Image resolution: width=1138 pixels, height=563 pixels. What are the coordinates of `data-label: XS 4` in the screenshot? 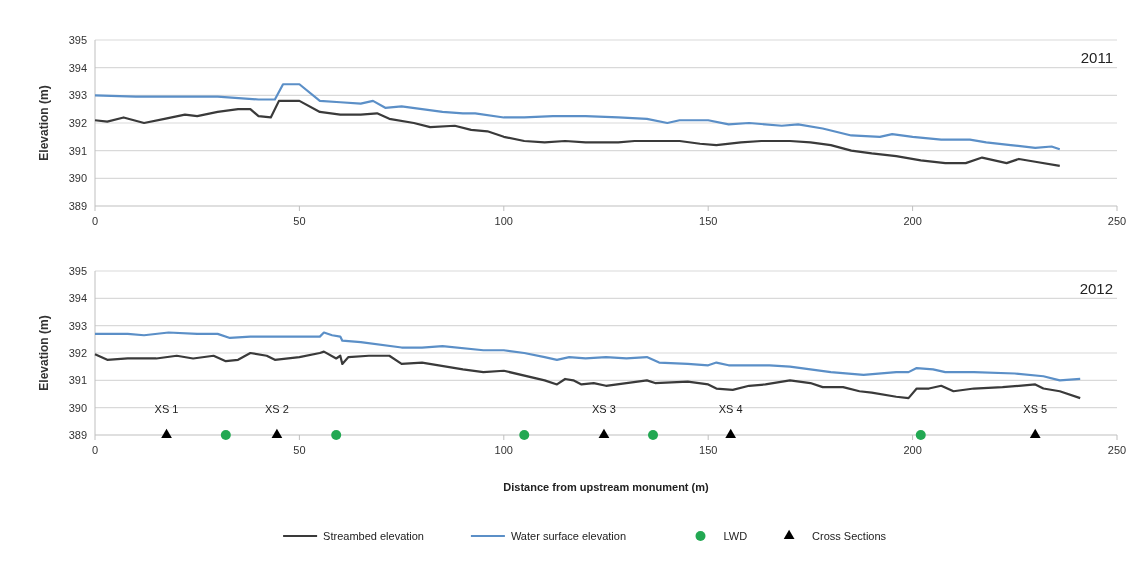 It's located at (730, 409).